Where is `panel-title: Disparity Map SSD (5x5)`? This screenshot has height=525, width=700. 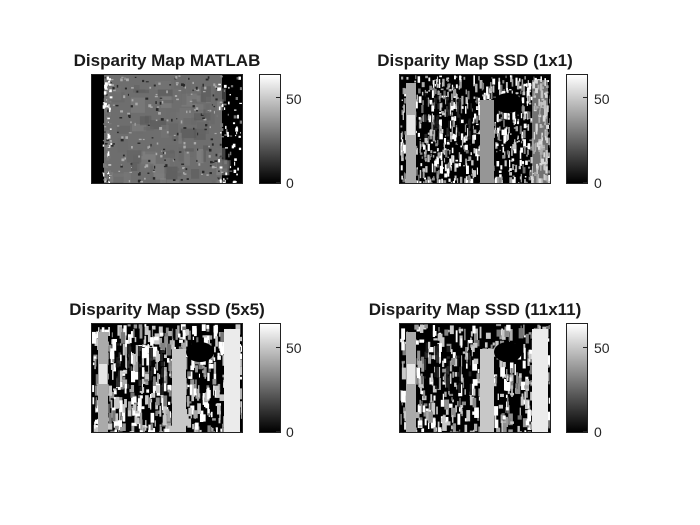
panel-title: Disparity Map SSD (5x5) is located at coordinates (167, 310).